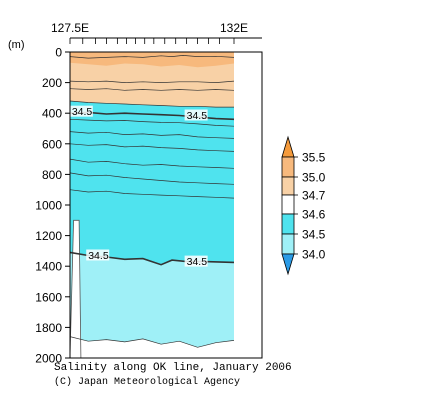  I want to click on colorbar-label-5: 34.0, so click(314, 255).